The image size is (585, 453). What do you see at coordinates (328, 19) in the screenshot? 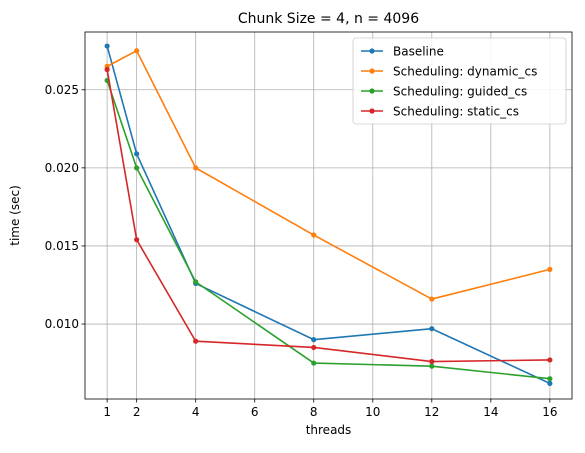
I see `chart-title: Chunk Size = 4, n = 4096` at bounding box center [328, 19].